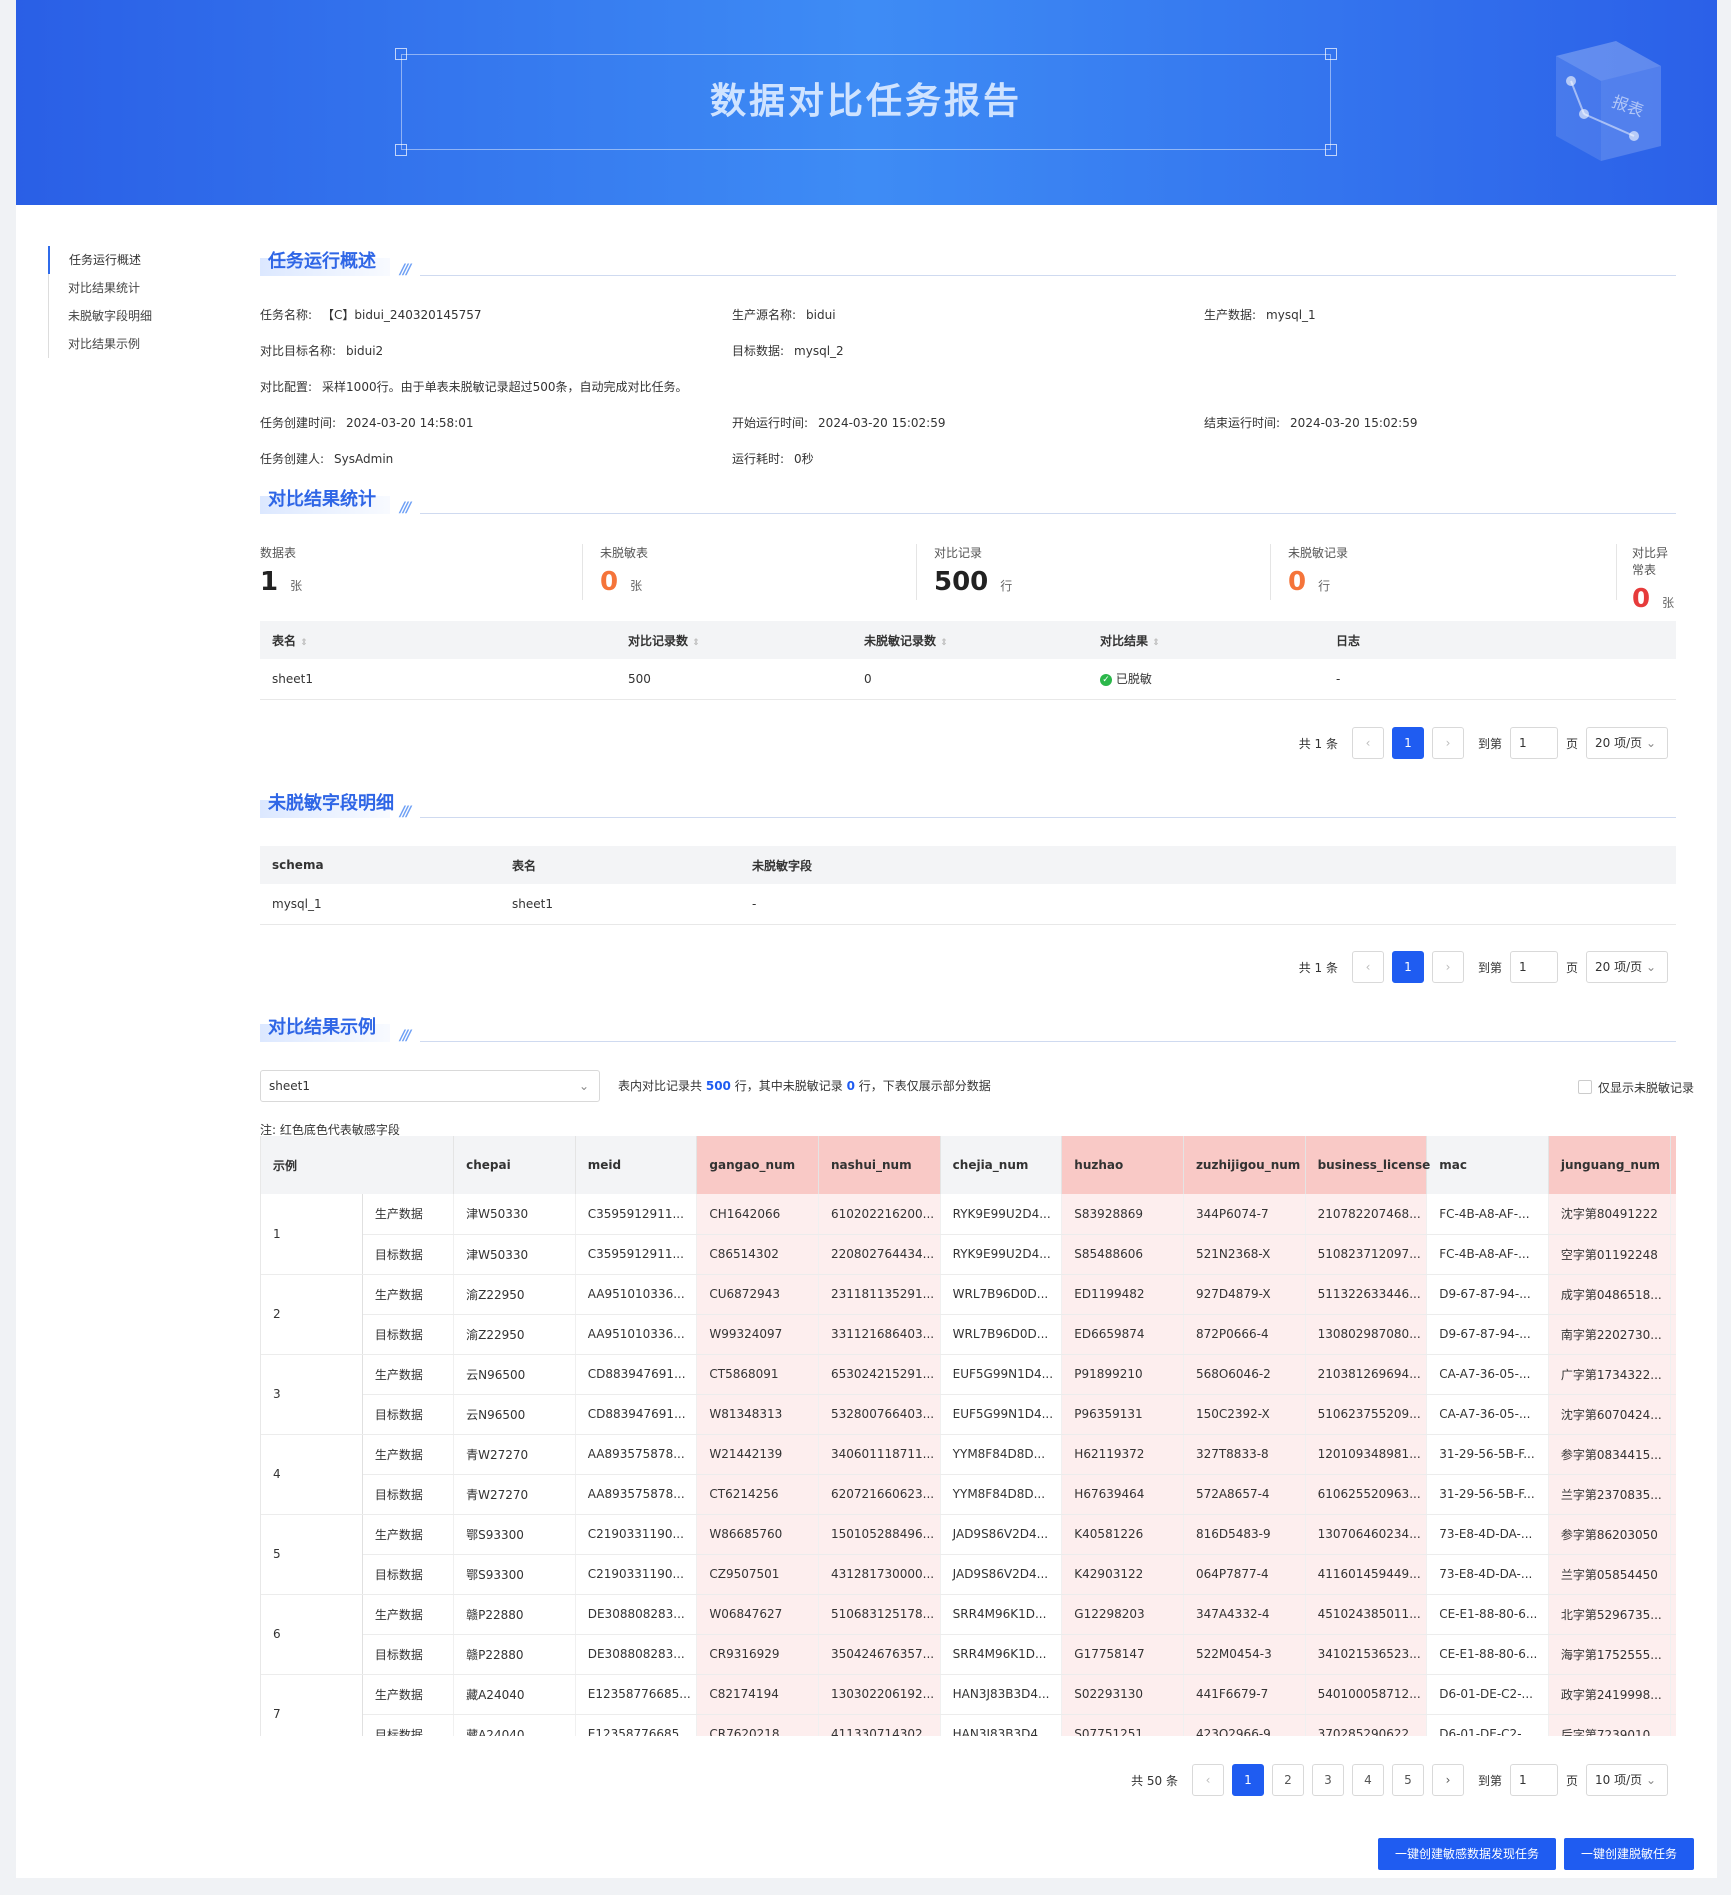 The height and width of the screenshot is (1895, 1731). I want to click on col-header-nashui_num: nashui_num, so click(879, 1165).